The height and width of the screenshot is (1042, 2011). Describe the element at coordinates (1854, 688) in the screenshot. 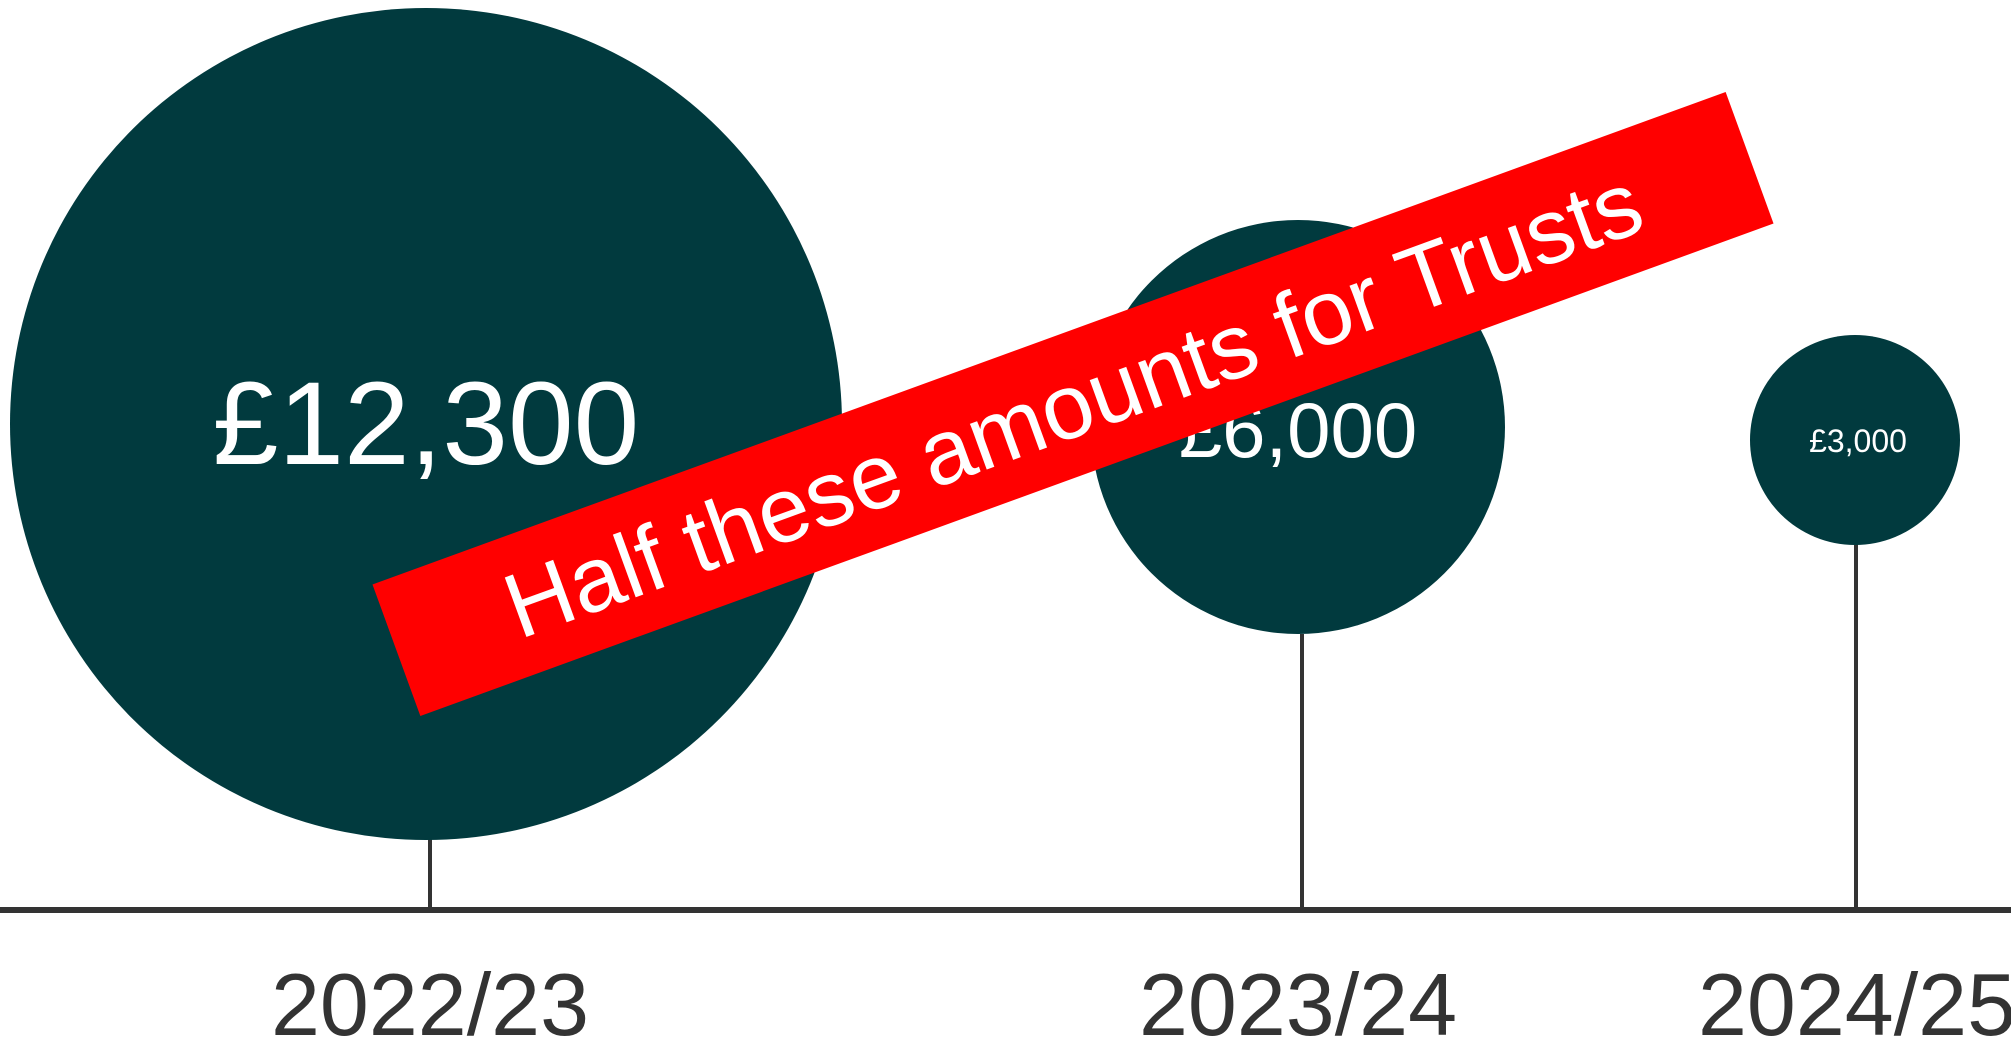

I see `bubble-group-2024-25: £3,000 2024/25` at that location.